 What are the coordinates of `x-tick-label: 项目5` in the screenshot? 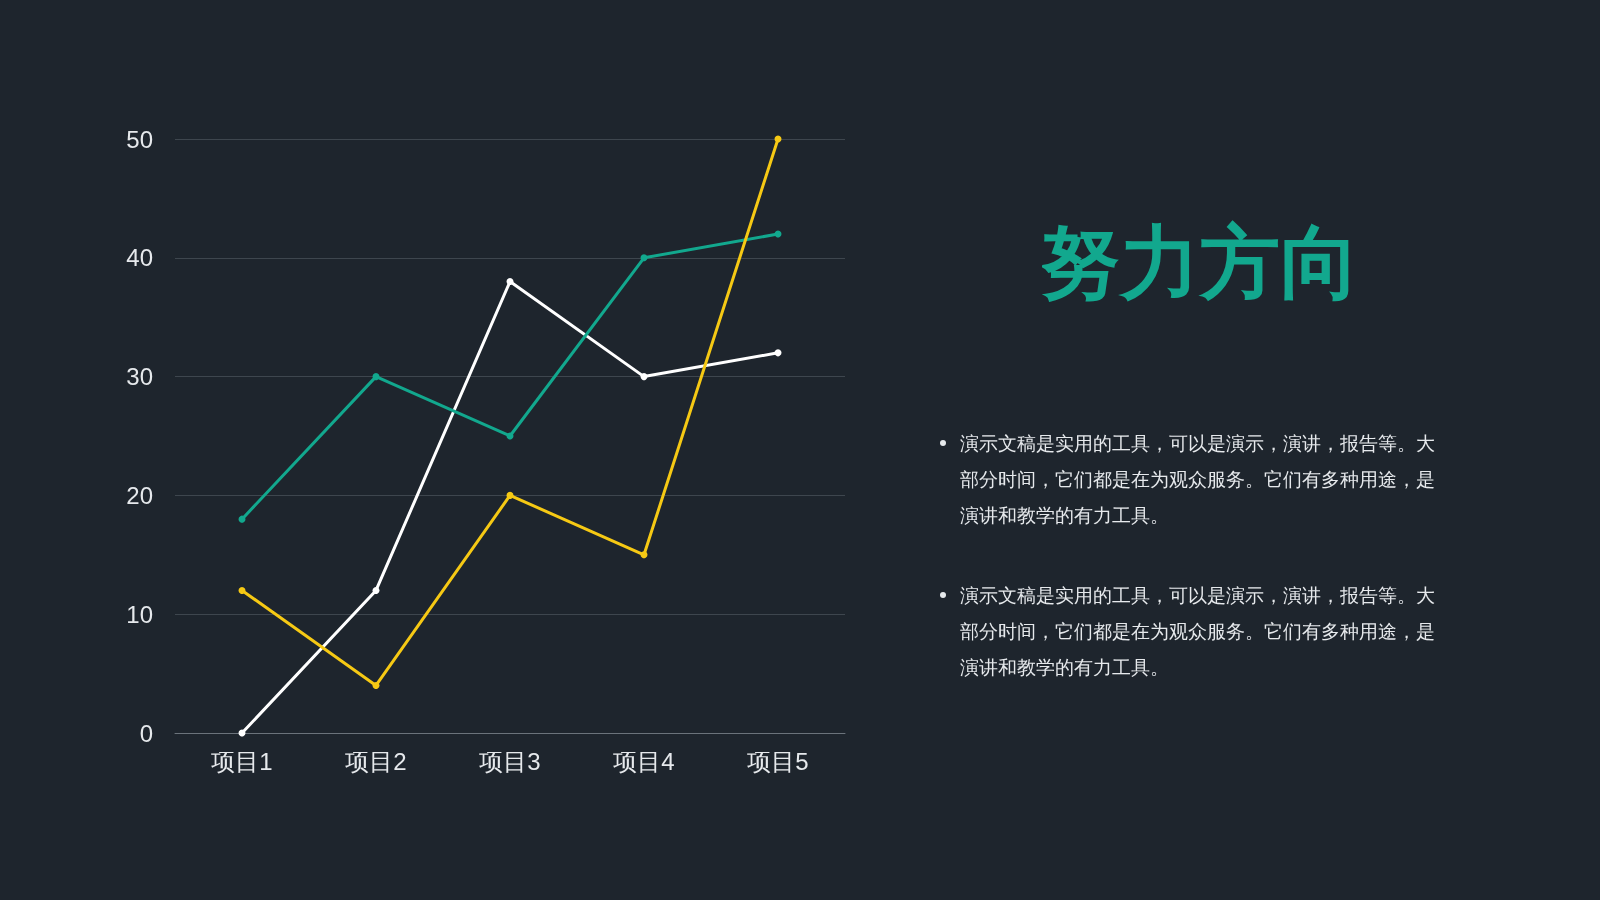 It's located at (778, 761).